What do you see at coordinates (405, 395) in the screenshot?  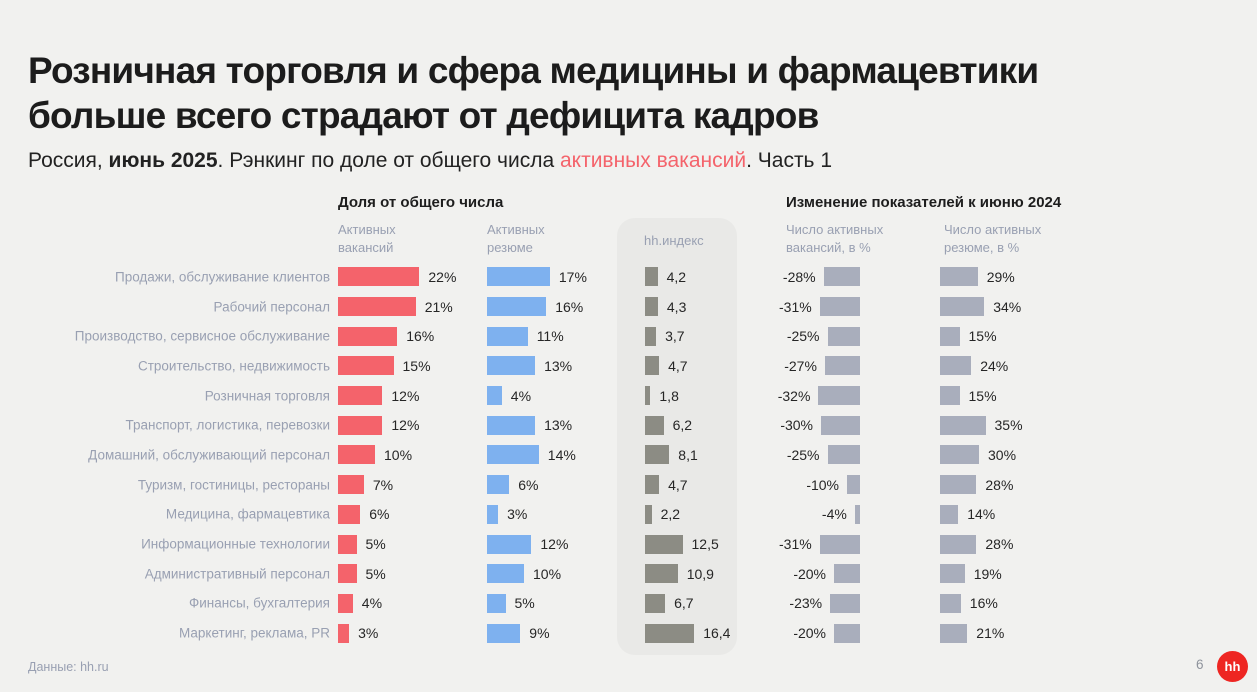 I see `vacancies-value: 12%` at bounding box center [405, 395].